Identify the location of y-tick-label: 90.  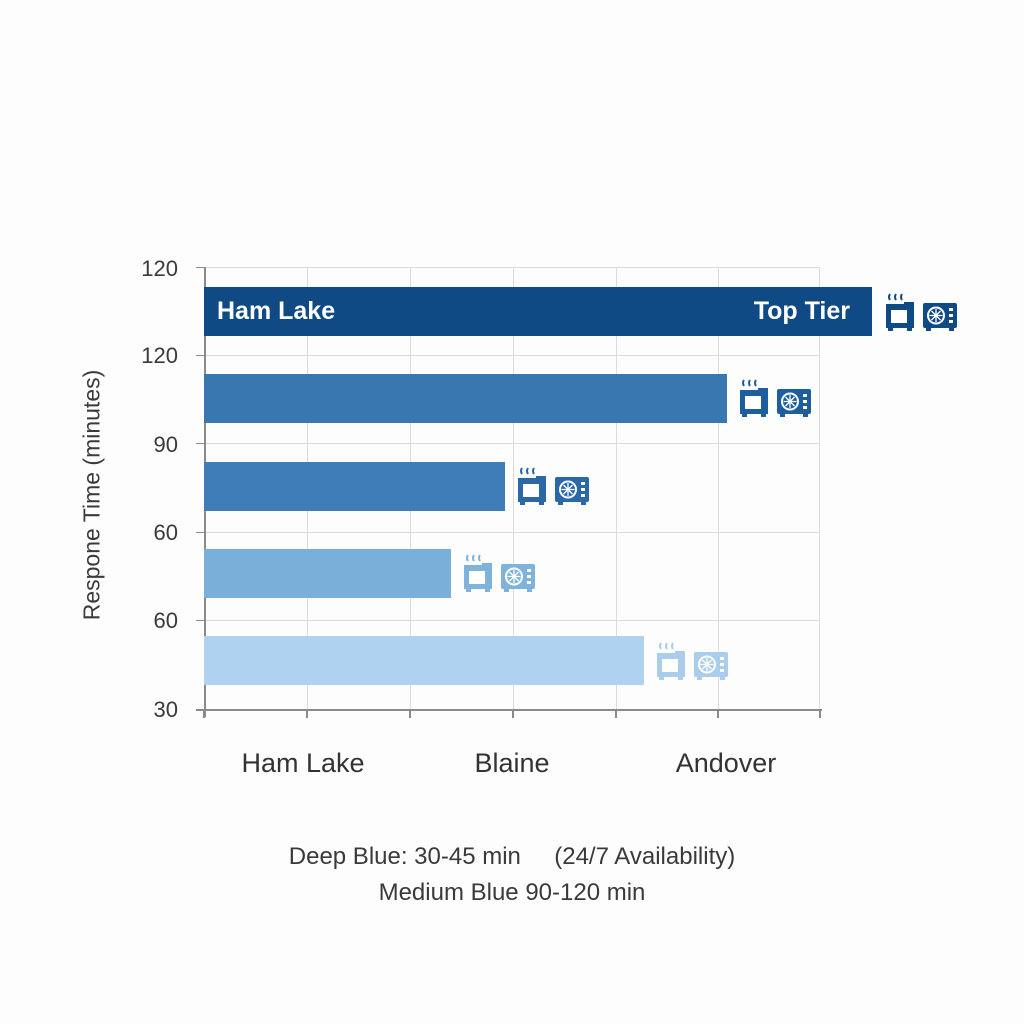
(165, 444).